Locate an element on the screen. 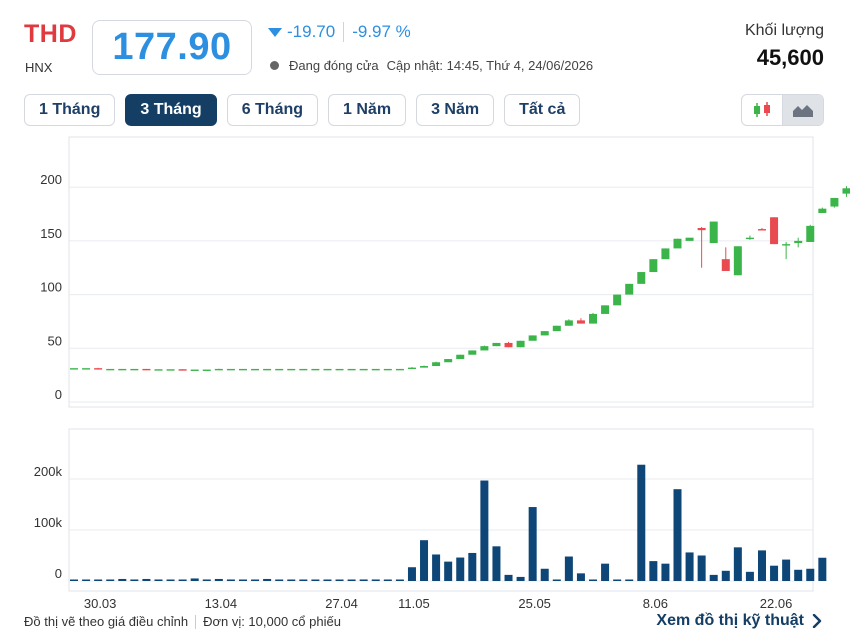  x-axis-tick: 8.06 is located at coordinates (655, 603).